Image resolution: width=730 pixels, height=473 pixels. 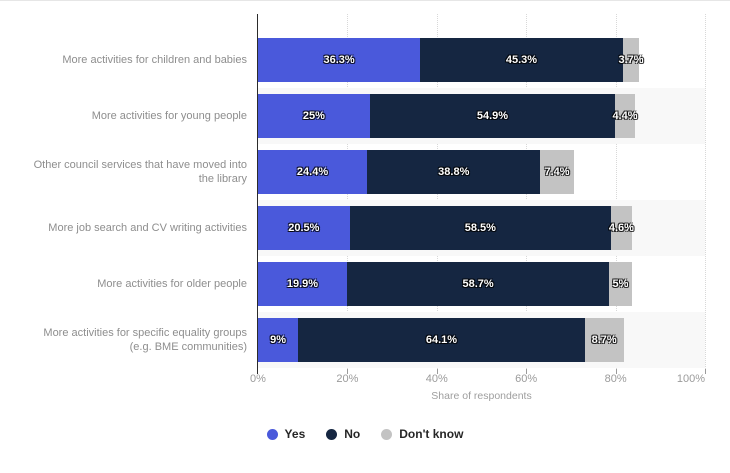 I want to click on bar-row: 9% 64.1% 8.7%, so click(x=481, y=340).